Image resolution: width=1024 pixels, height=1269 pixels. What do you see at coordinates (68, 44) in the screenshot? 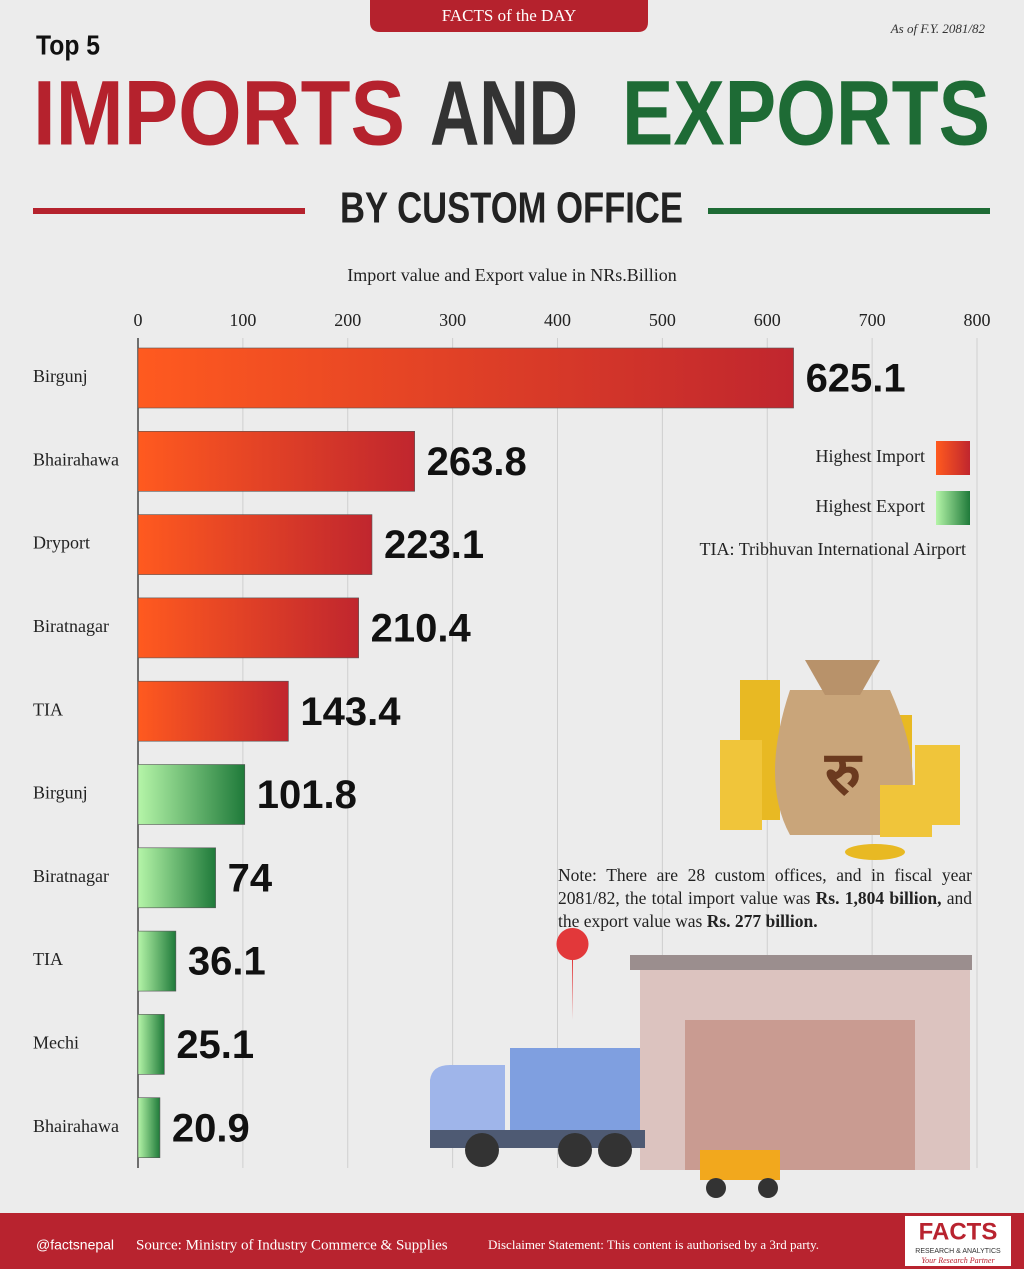
I see `kicker: Top 5` at bounding box center [68, 44].